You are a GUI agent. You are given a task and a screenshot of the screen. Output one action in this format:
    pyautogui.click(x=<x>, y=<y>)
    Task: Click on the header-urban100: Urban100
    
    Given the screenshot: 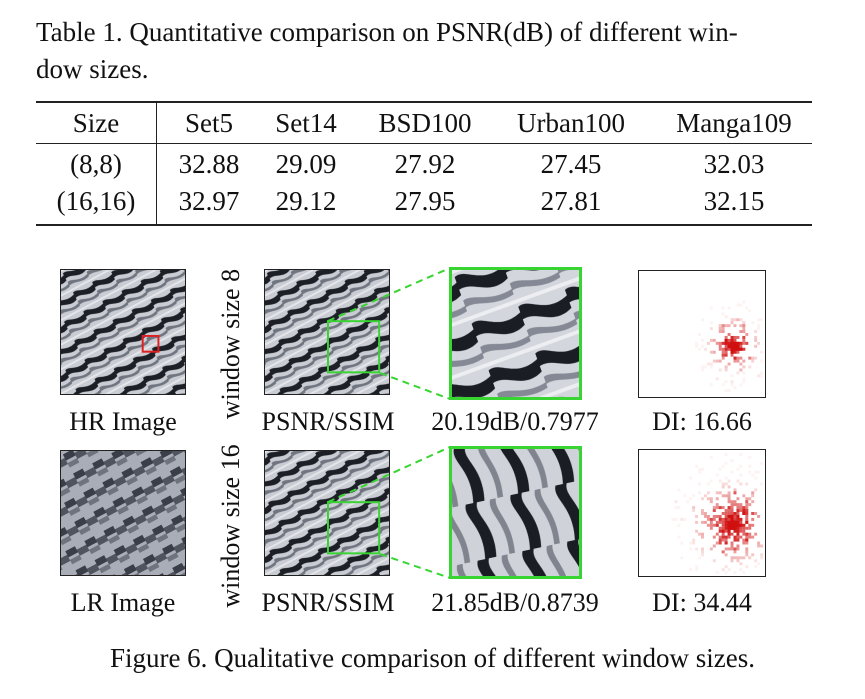 What is the action you would take?
    pyautogui.click(x=571, y=123)
    